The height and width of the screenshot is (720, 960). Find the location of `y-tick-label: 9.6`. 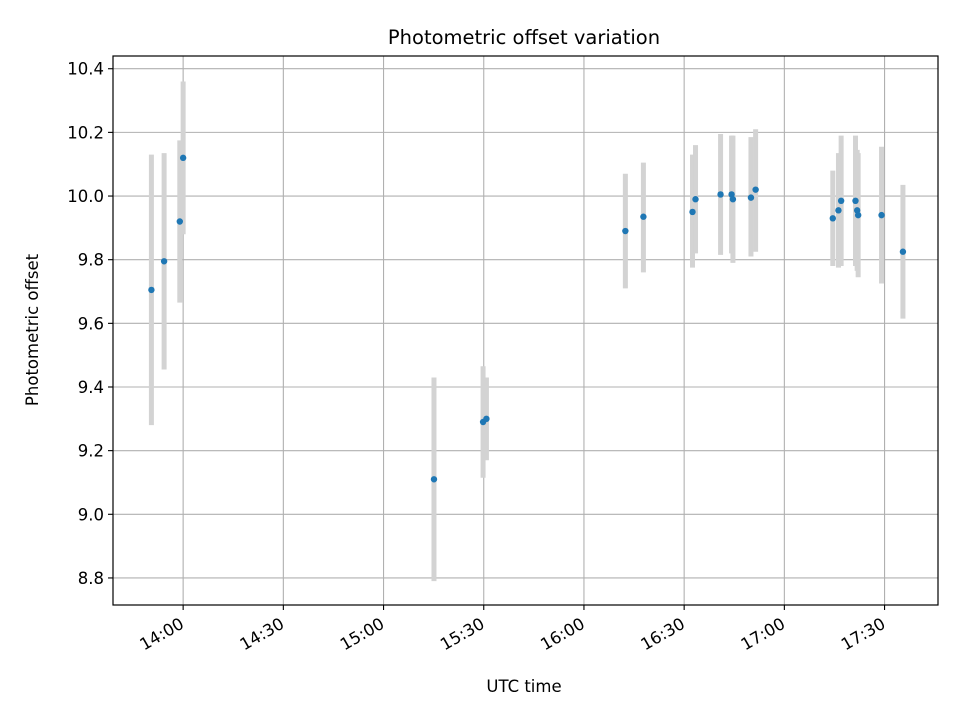

y-tick-label: 9.6 is located at coordinates (91, 323).